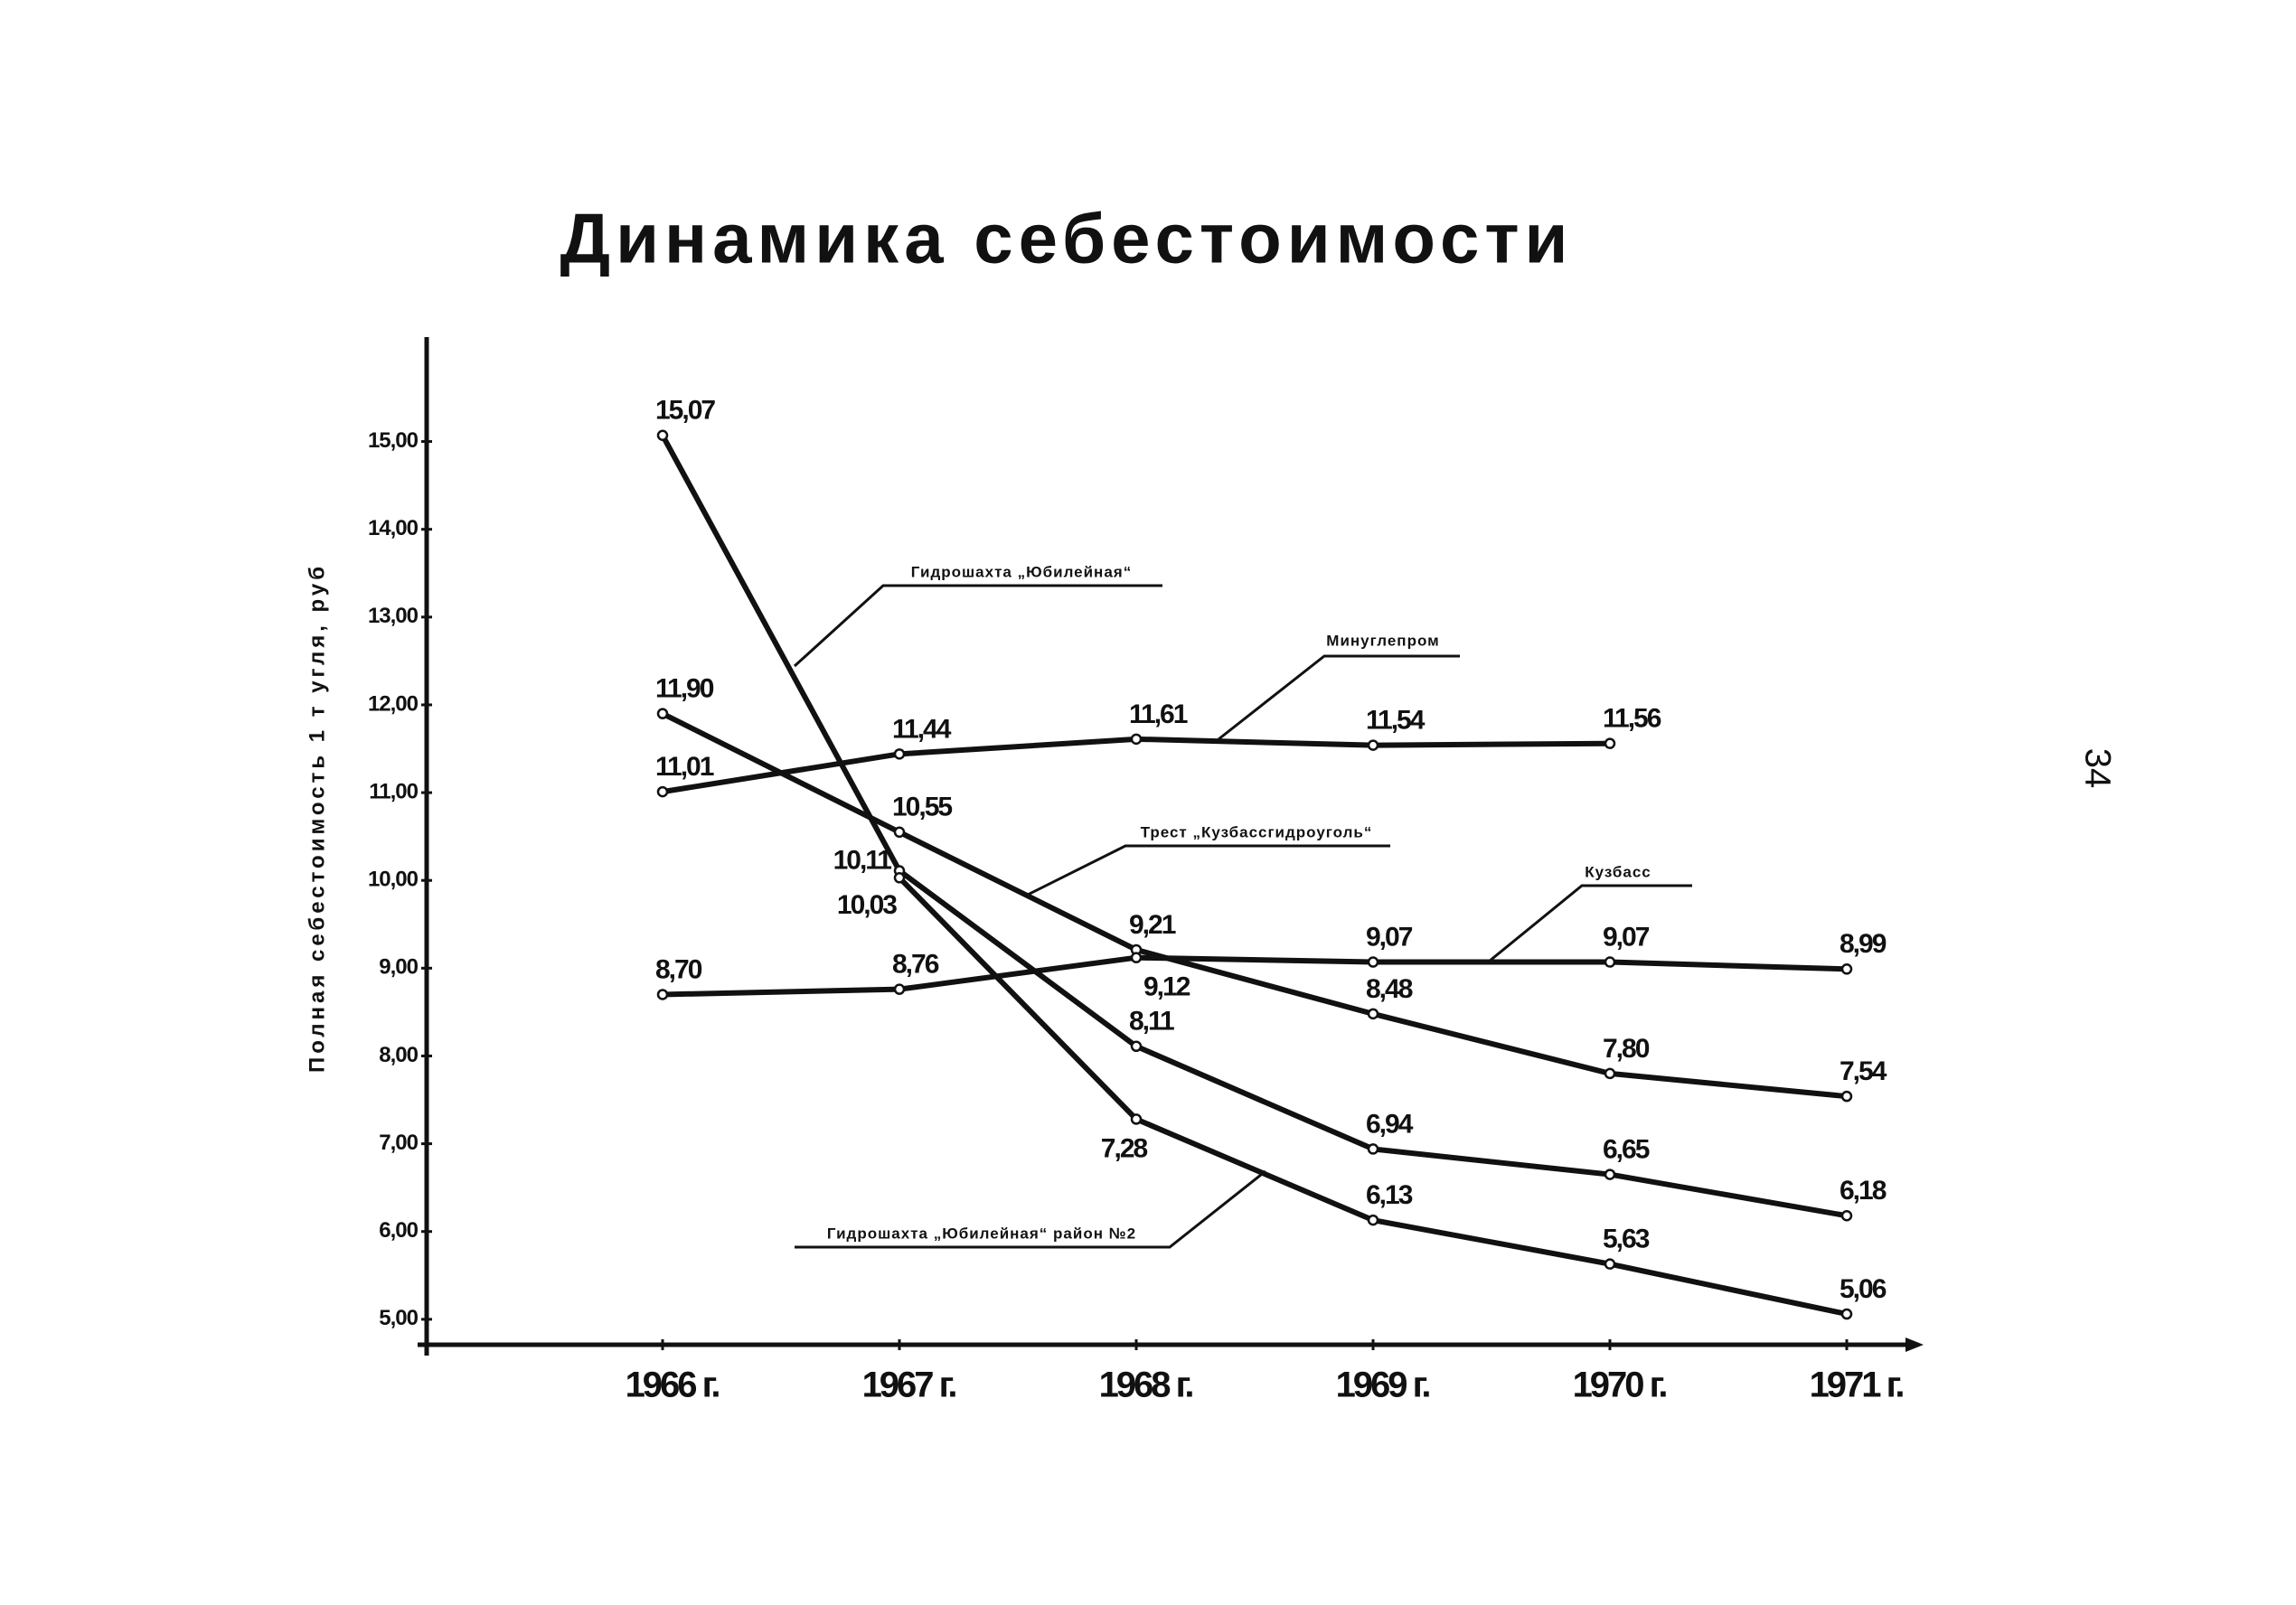  I want to click on x-tick-label: 1967 г., so click(909, 1385).